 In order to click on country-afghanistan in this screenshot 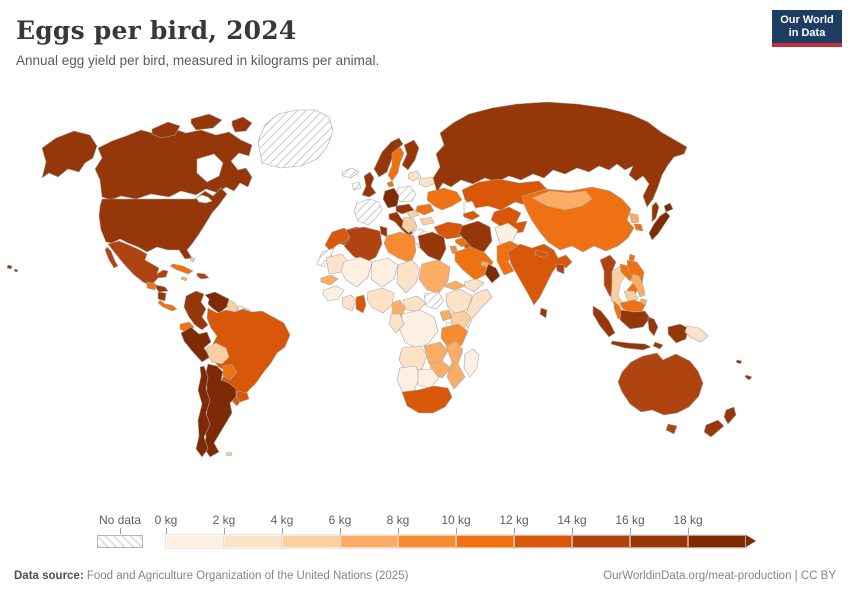, I will do `click(506, 233)`.